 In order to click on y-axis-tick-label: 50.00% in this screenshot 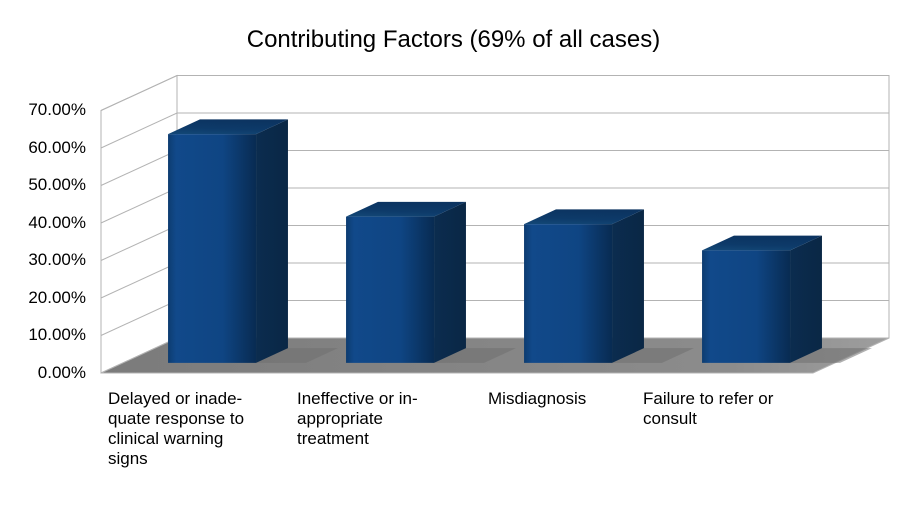, I will do `click(57, 184)`.